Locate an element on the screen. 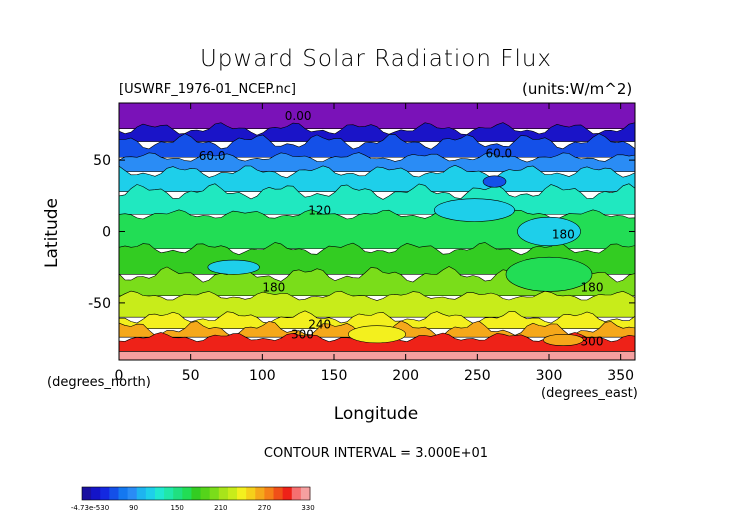 The height and width of the screenshot is (532, 752). colorbar-tick-label: 150 is located at coordinates (177, 508).